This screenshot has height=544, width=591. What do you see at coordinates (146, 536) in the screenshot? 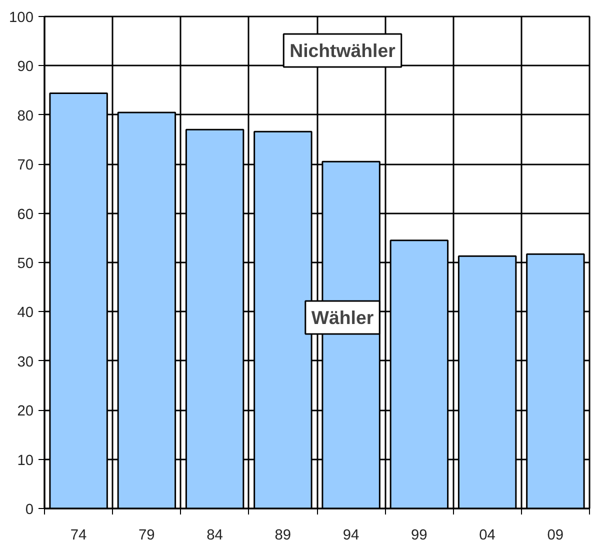
I see `x-tick-label: 79` at bounding box center [146, 536].